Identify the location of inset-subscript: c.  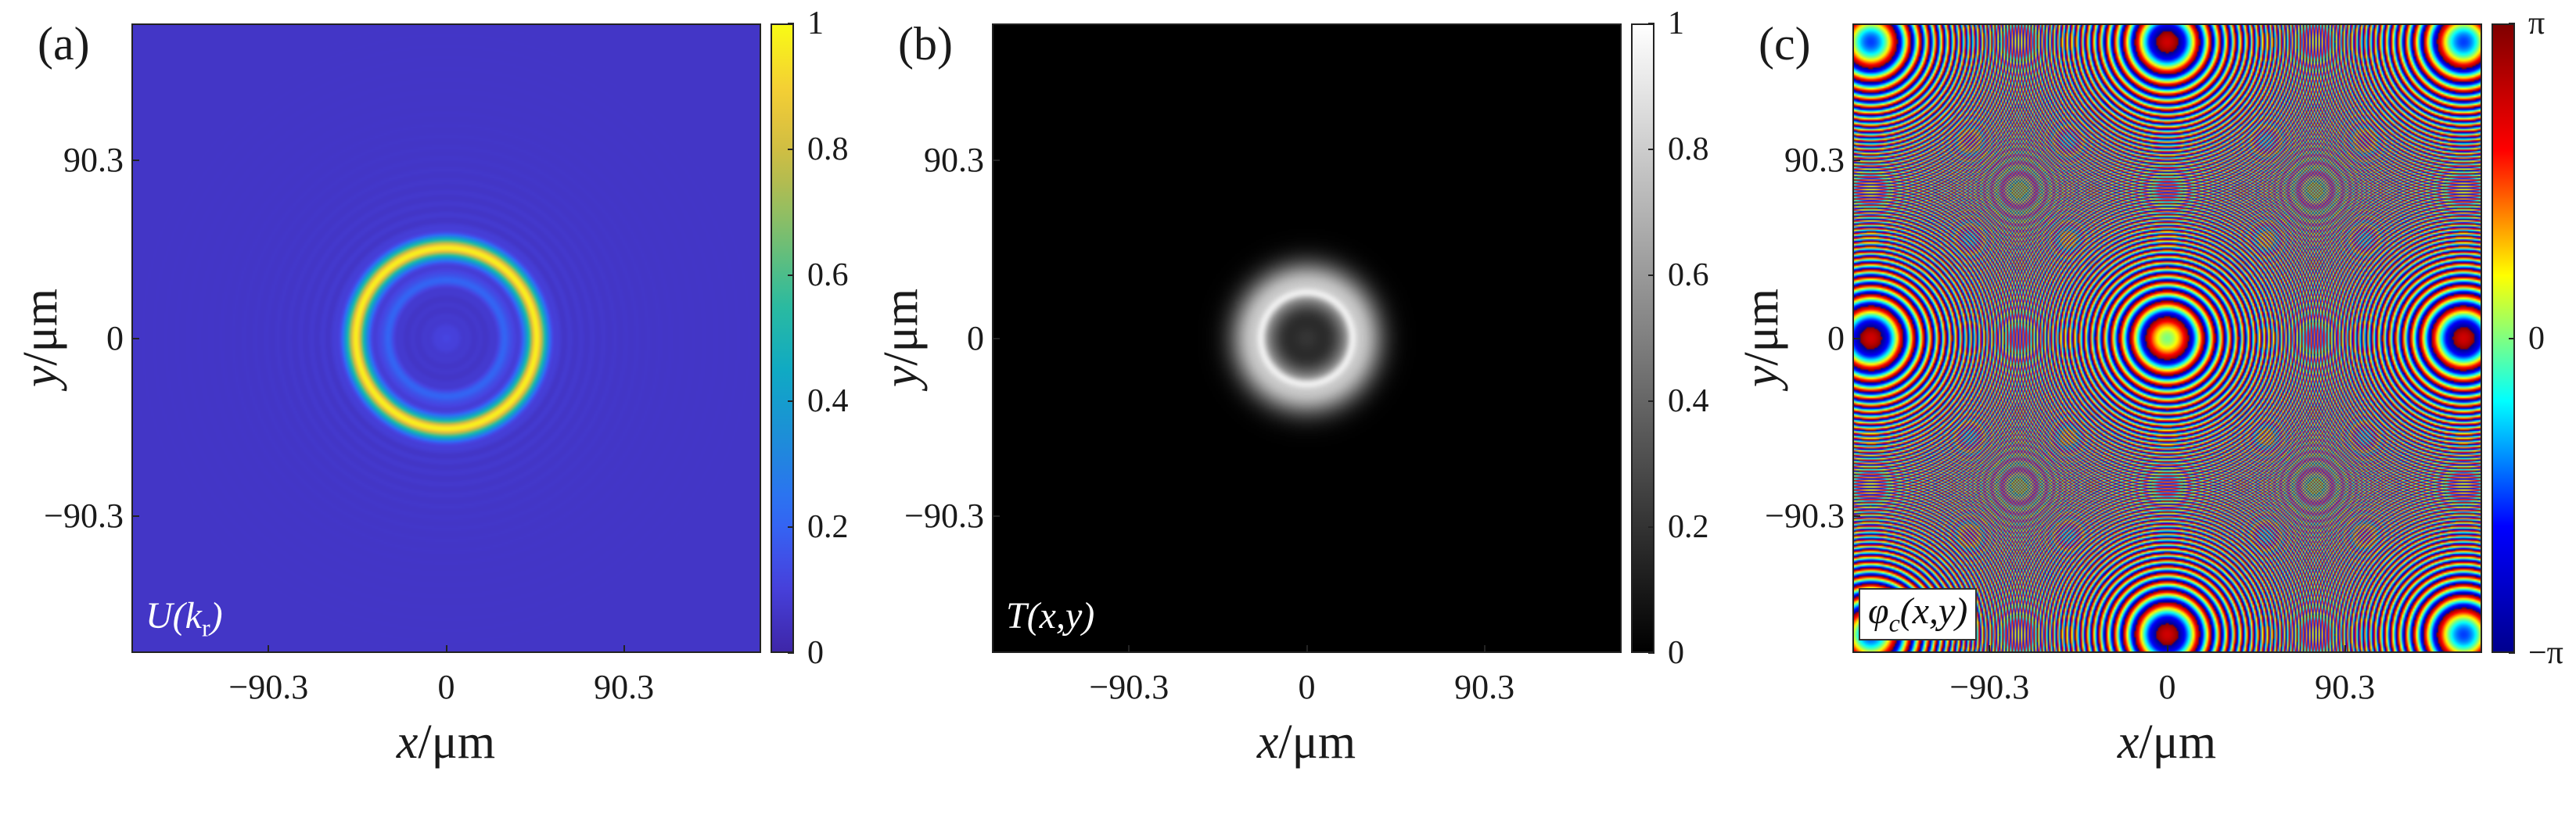
(1894, 623).